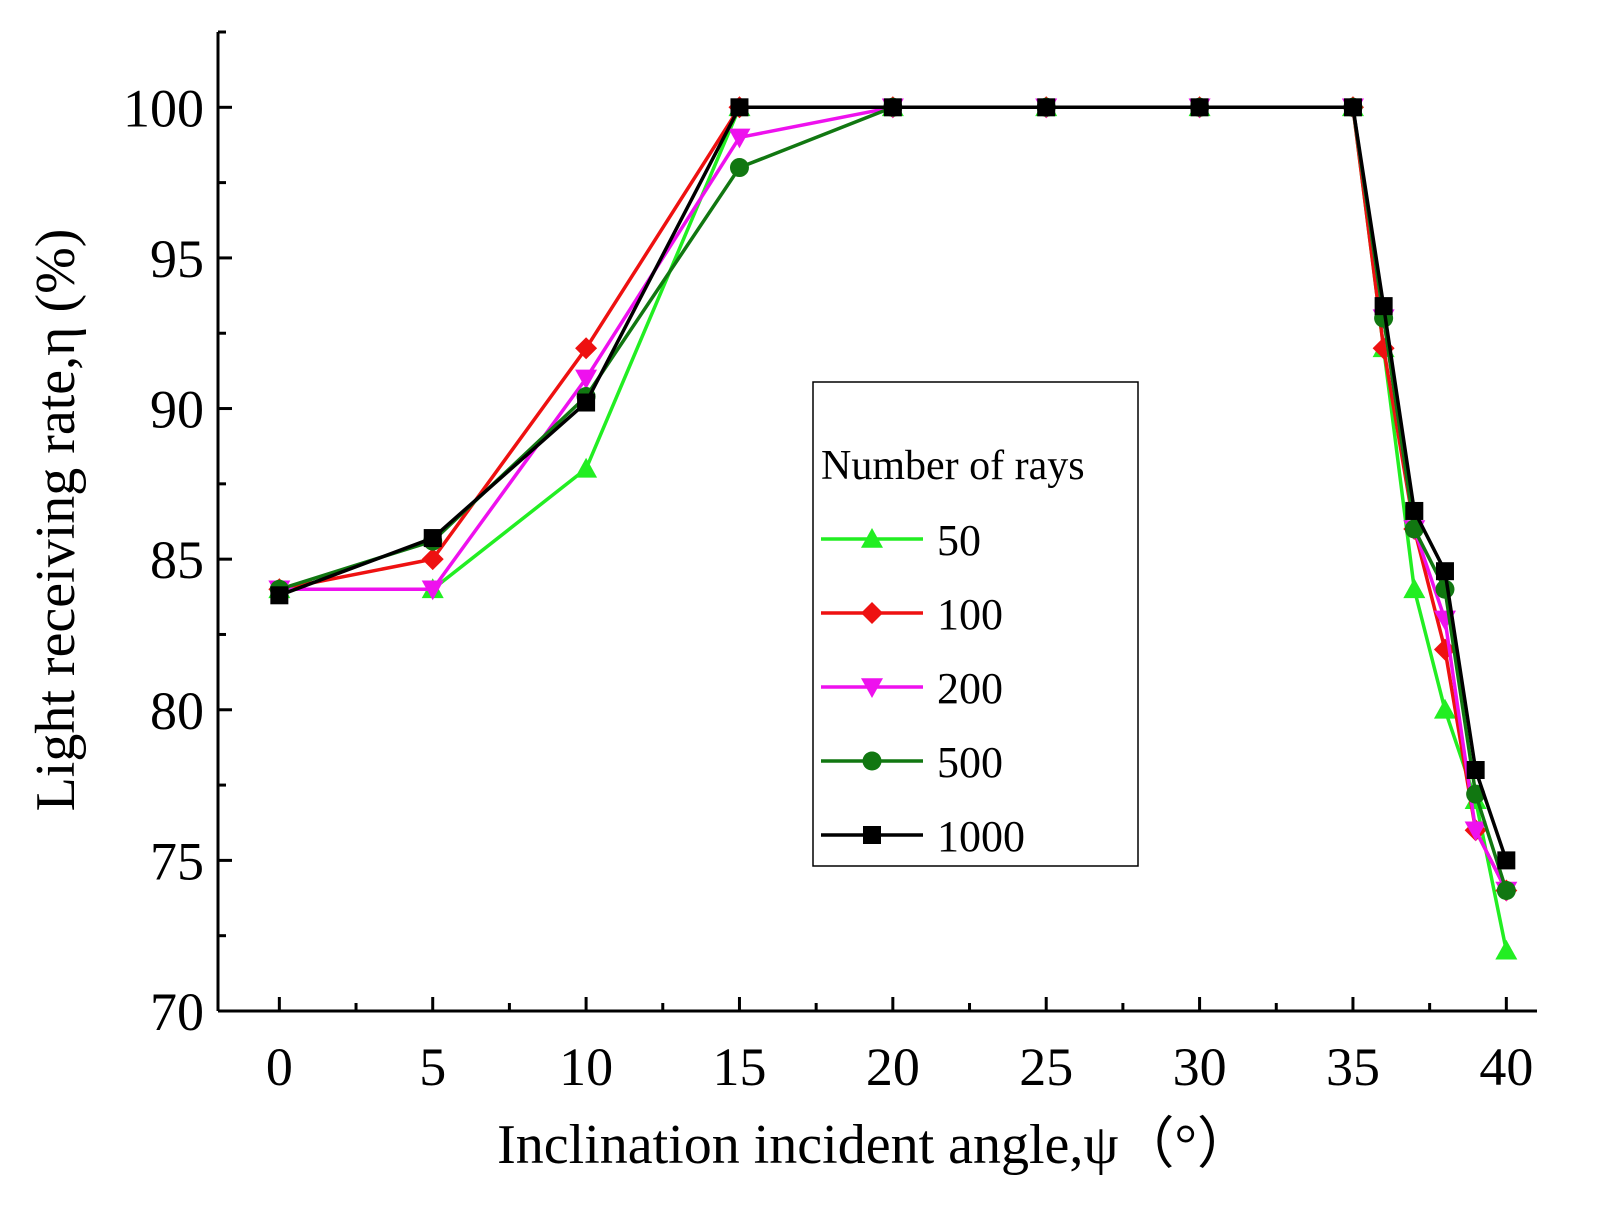 The image size is (1600, 1208). I want to click on legend-label: 200, so click(970, 688).